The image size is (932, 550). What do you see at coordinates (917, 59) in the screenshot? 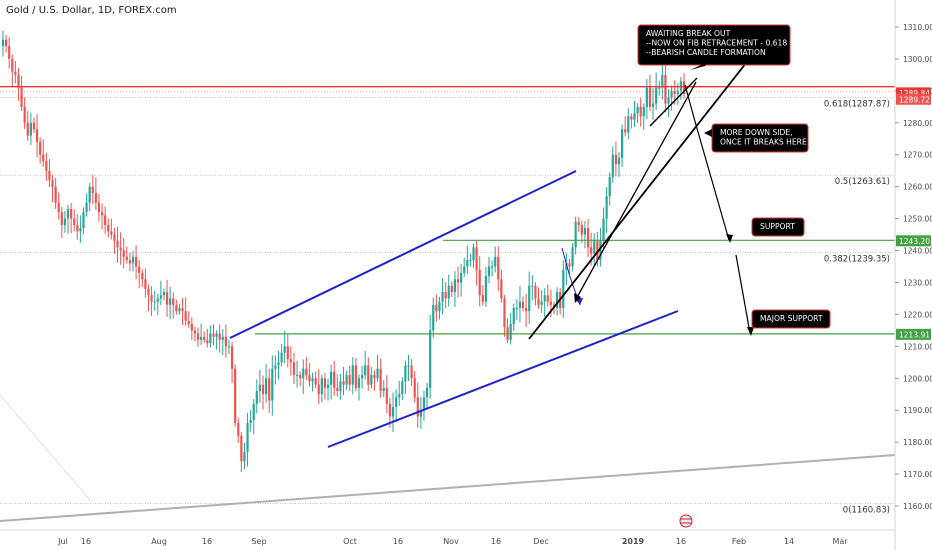
I see `y-tick-label: 1300.00` at bounding box center [917, 59].